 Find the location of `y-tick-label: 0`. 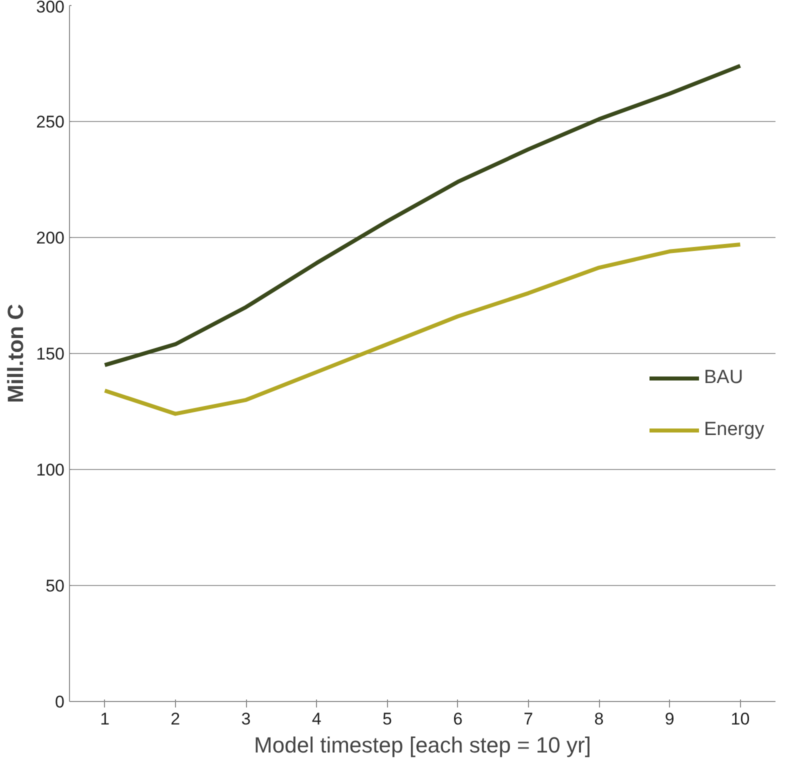

y-tick-label: 0 is located at coordinates (60, 702).